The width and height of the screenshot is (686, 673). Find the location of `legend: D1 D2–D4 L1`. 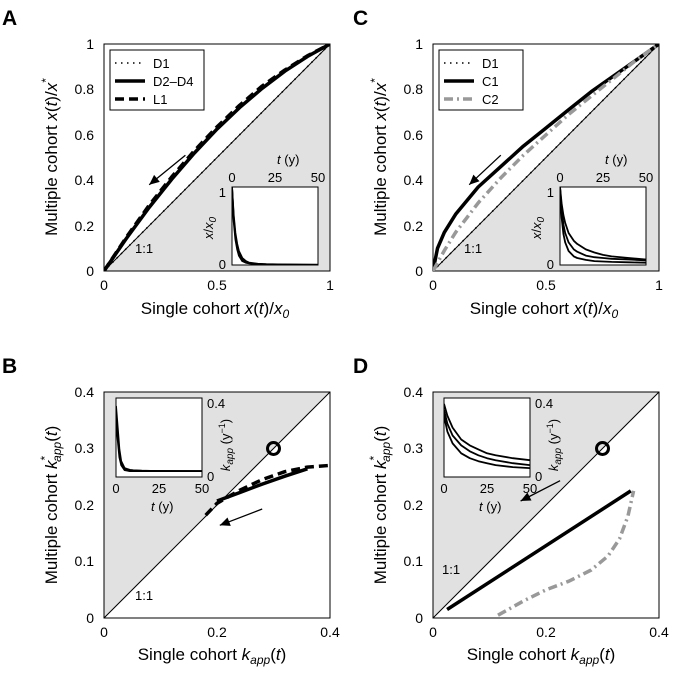

legend: D1 D2–D4 L1 is located at coordinates (157, 80).